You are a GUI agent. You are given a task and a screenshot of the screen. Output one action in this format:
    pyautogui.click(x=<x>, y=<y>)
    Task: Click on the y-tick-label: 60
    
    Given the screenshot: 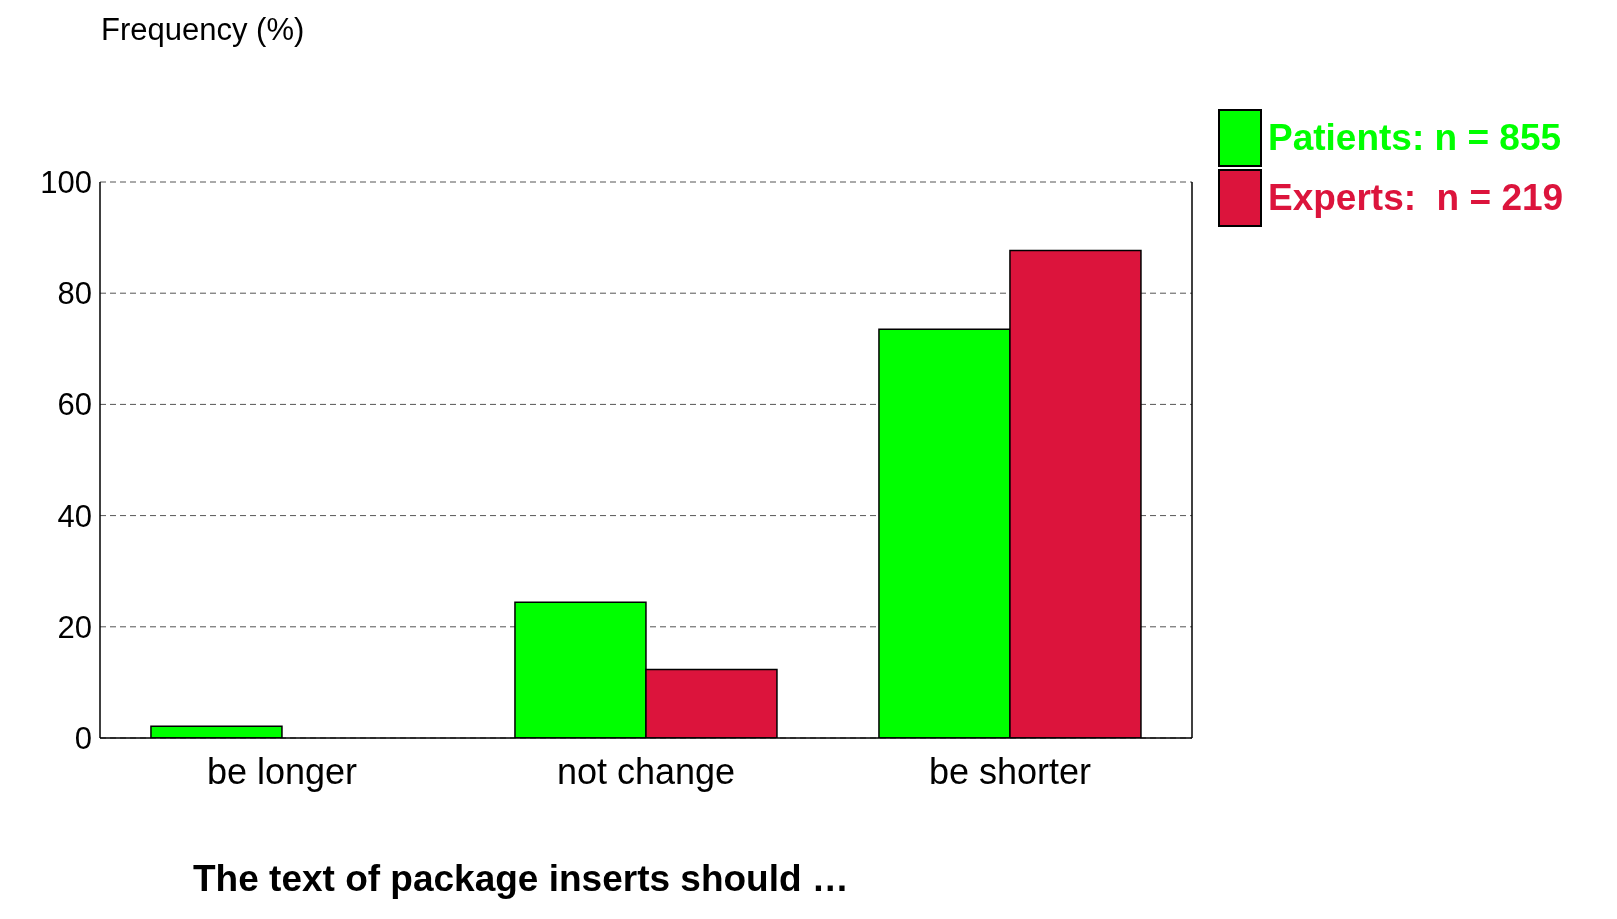 What is the action you would take?
    pyautogui.click(x=74, y=405)
    